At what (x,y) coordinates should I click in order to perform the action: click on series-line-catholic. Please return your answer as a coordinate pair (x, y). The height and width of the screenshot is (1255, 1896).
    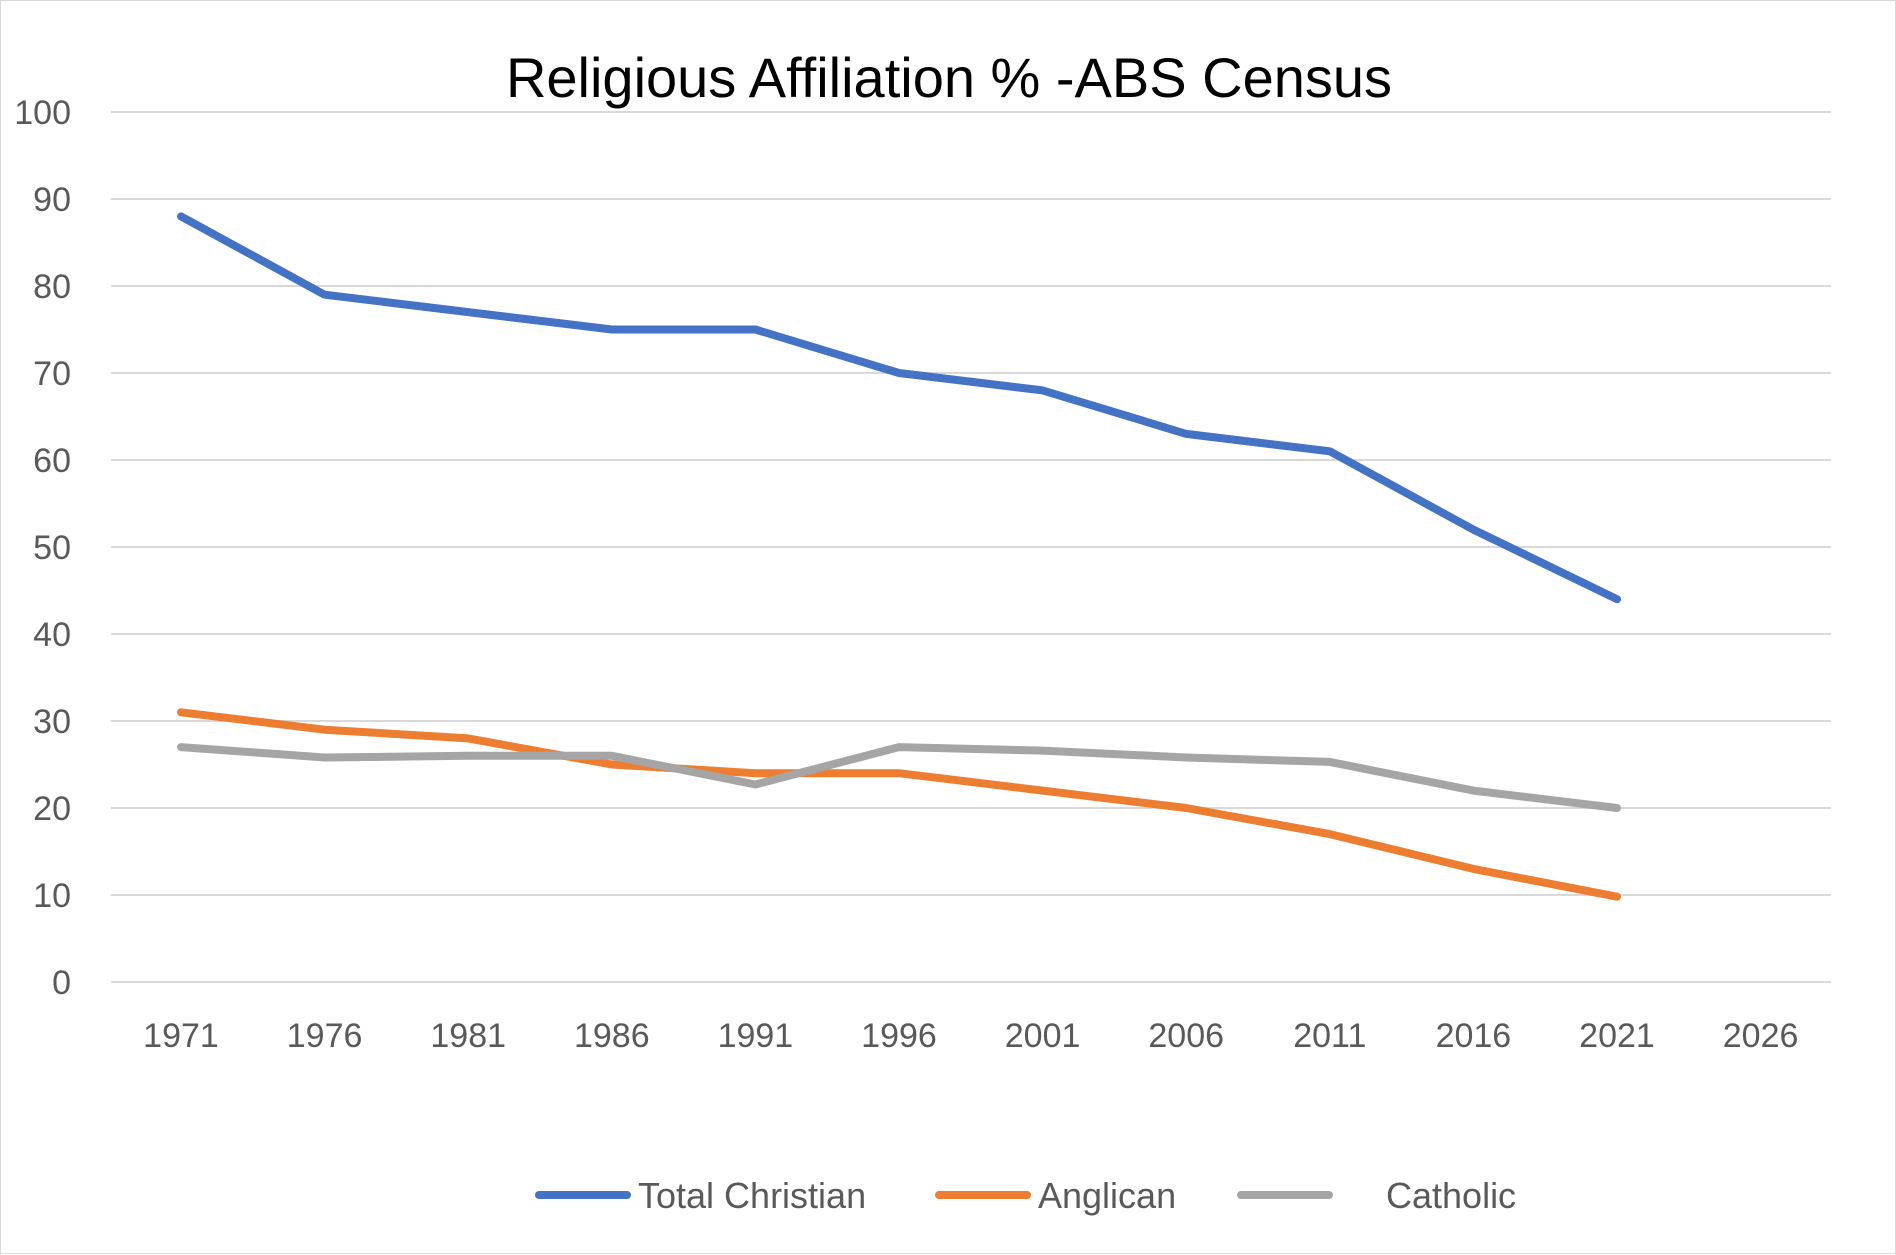
    Looking at the image, I should click on (899, 777).